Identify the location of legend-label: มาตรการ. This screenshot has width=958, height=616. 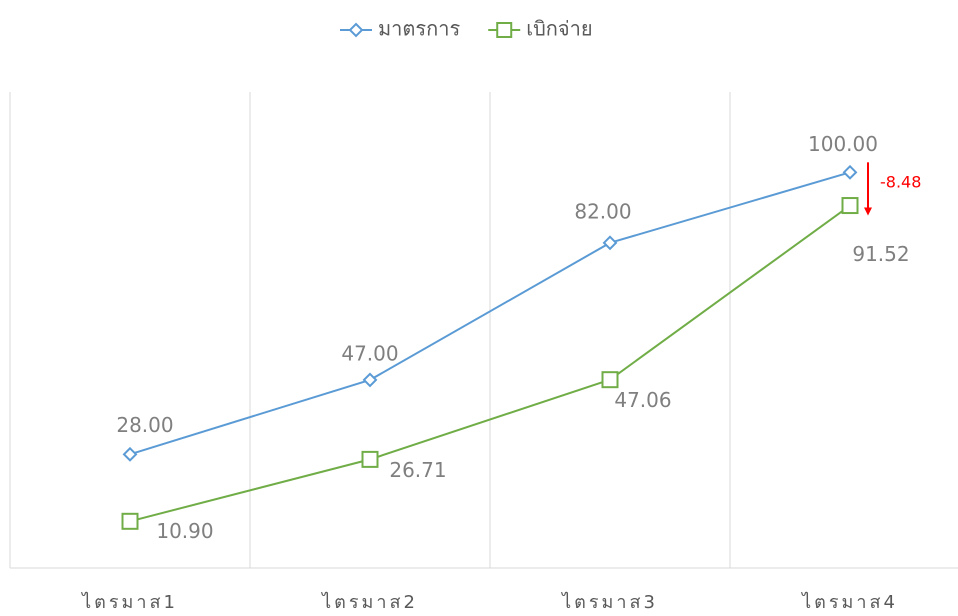
(419, 29).